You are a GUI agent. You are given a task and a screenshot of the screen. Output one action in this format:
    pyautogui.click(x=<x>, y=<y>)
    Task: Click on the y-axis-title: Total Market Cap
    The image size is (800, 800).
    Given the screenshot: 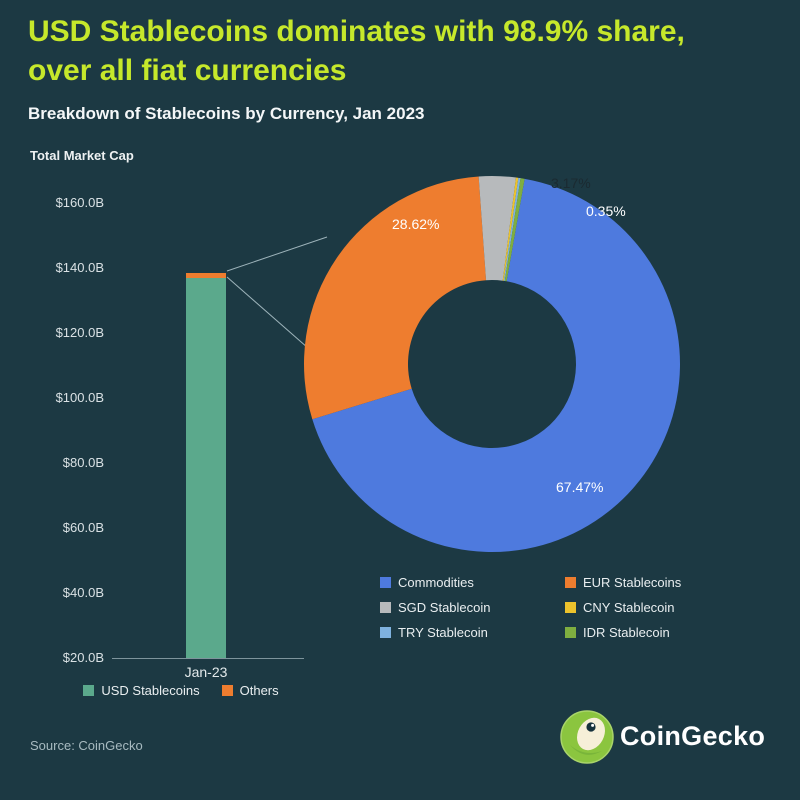 What is the action you would take?
    pyautogui.click(x=82, y=155)
    